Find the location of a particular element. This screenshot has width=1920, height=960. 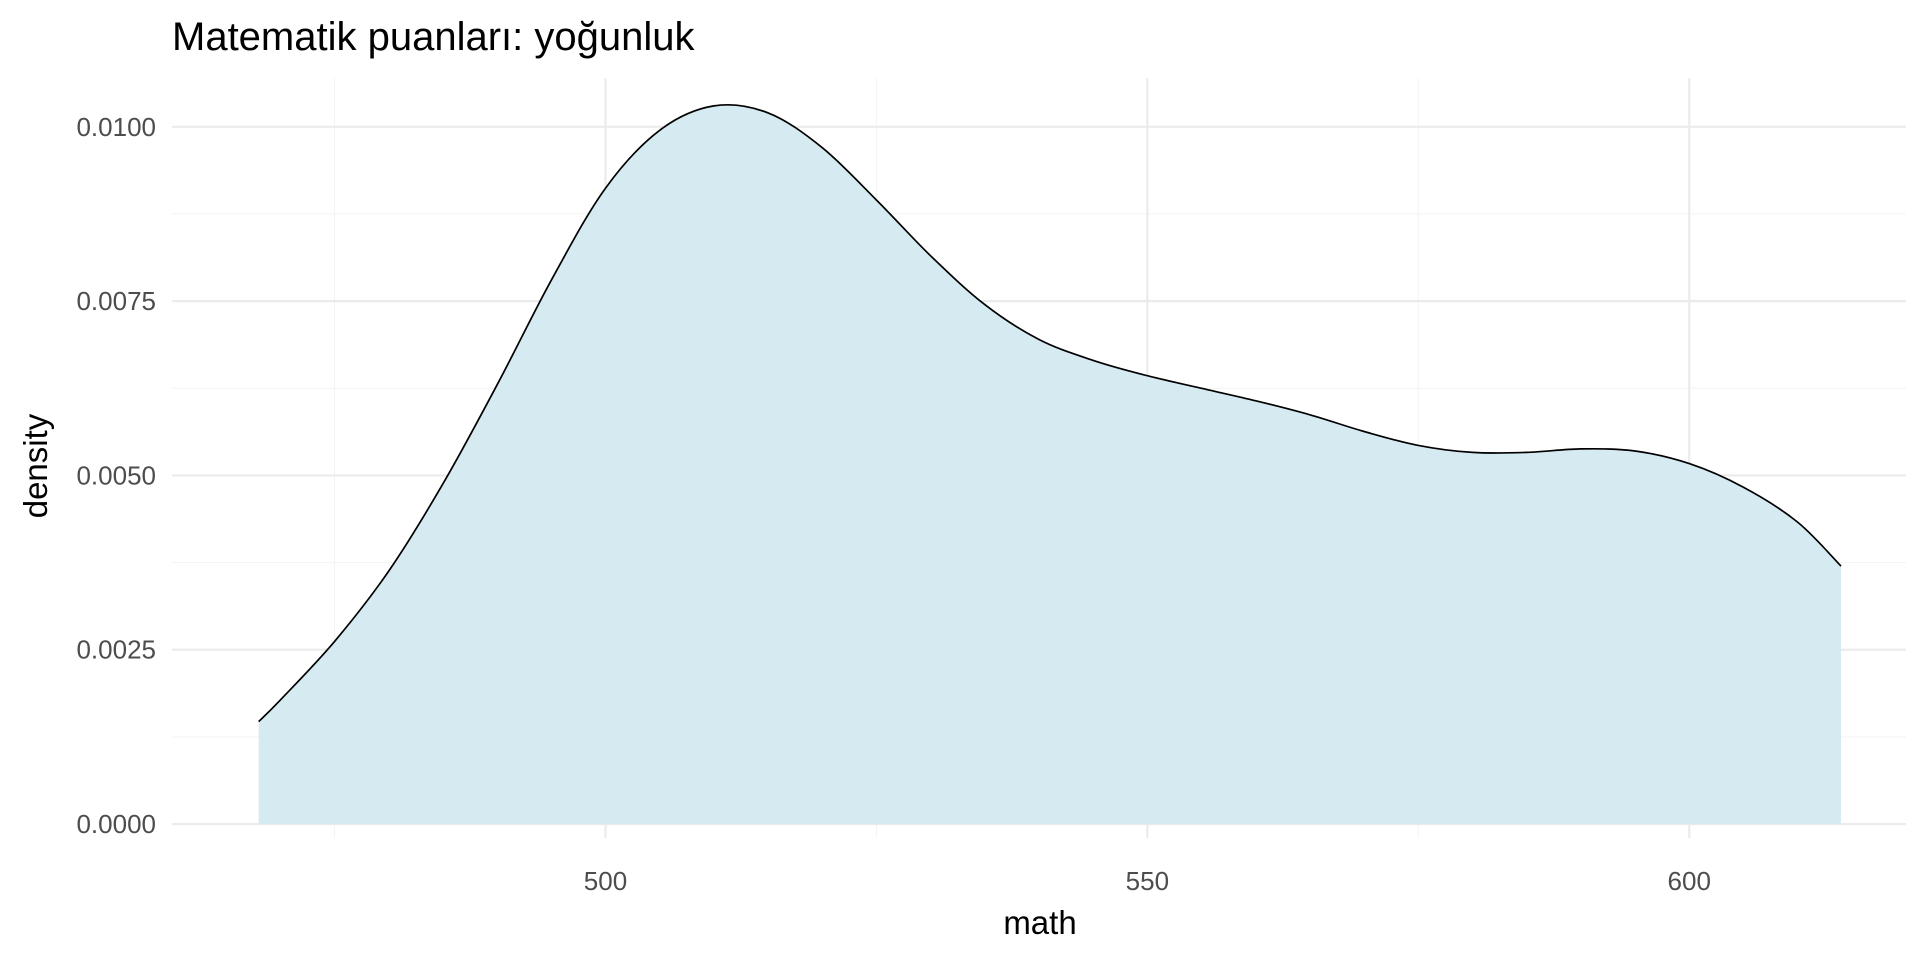

x-axis-title: math is located at coordinates (1039, 922).